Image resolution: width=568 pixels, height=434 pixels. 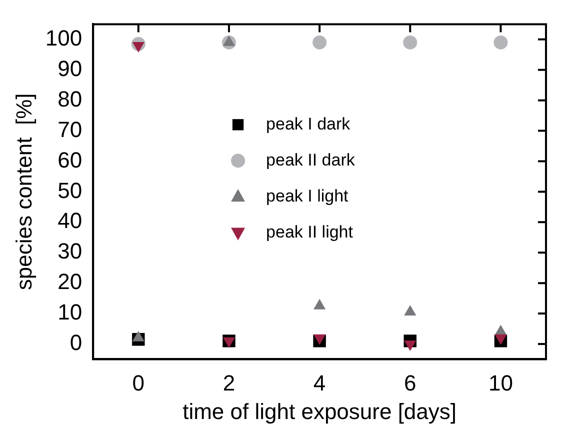 What do you see at coordinates (319, 383) in the screenshot?
I see `x-tick-label: 4` at bounding box center [319, 383].